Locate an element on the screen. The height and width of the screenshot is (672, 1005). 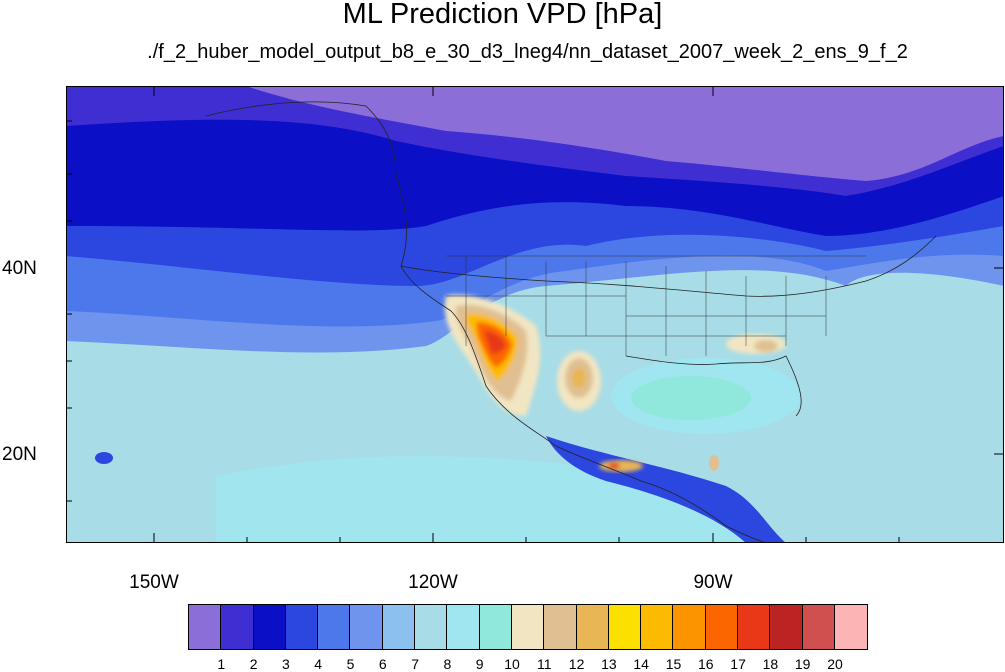
lon-label-150w: 150W is located at coordinates (154, 582).